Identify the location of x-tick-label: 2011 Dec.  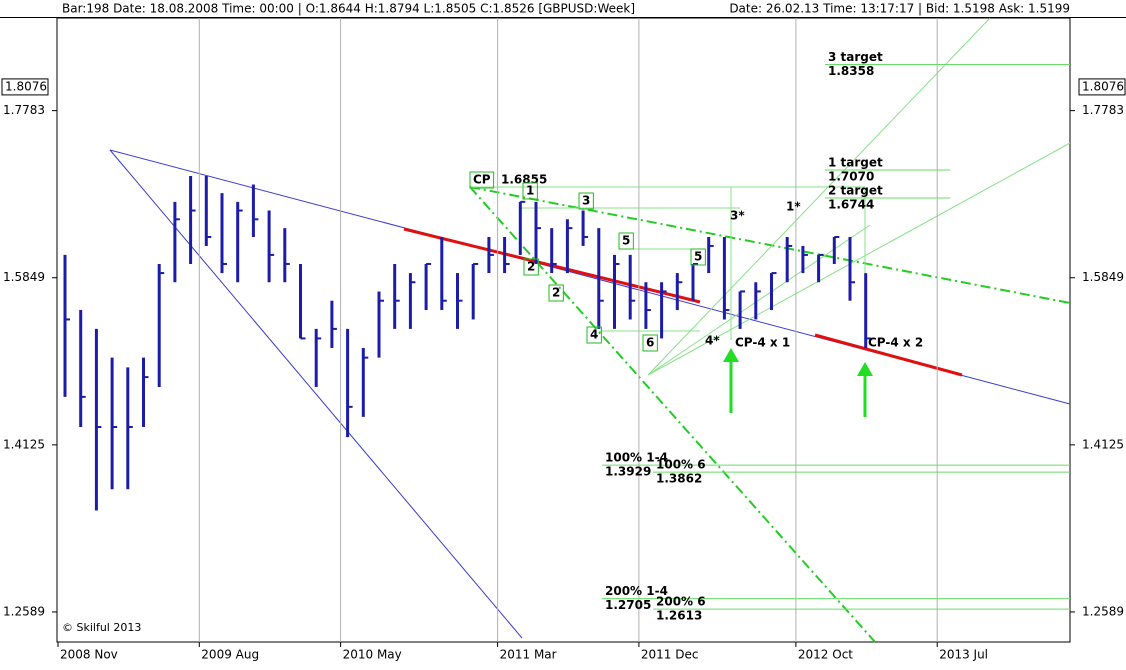
(670, 655).